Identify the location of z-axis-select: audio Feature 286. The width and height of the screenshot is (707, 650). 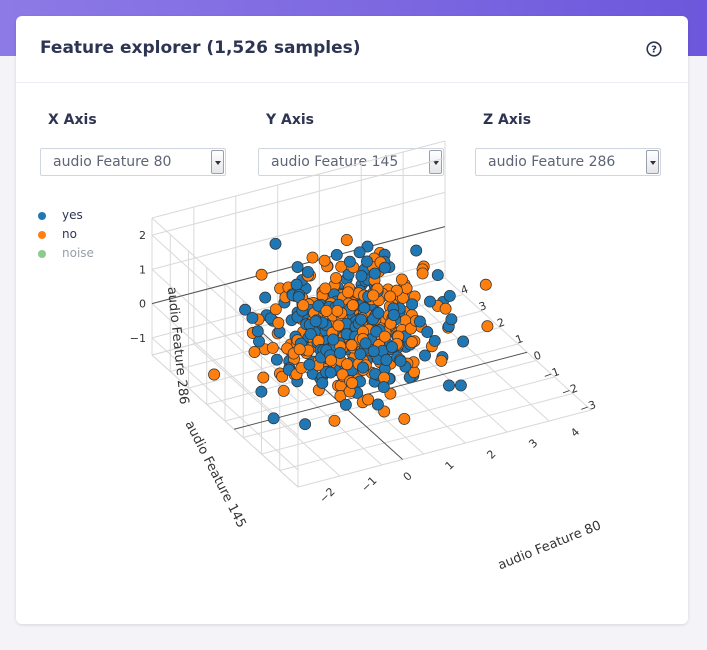
(568, 162).